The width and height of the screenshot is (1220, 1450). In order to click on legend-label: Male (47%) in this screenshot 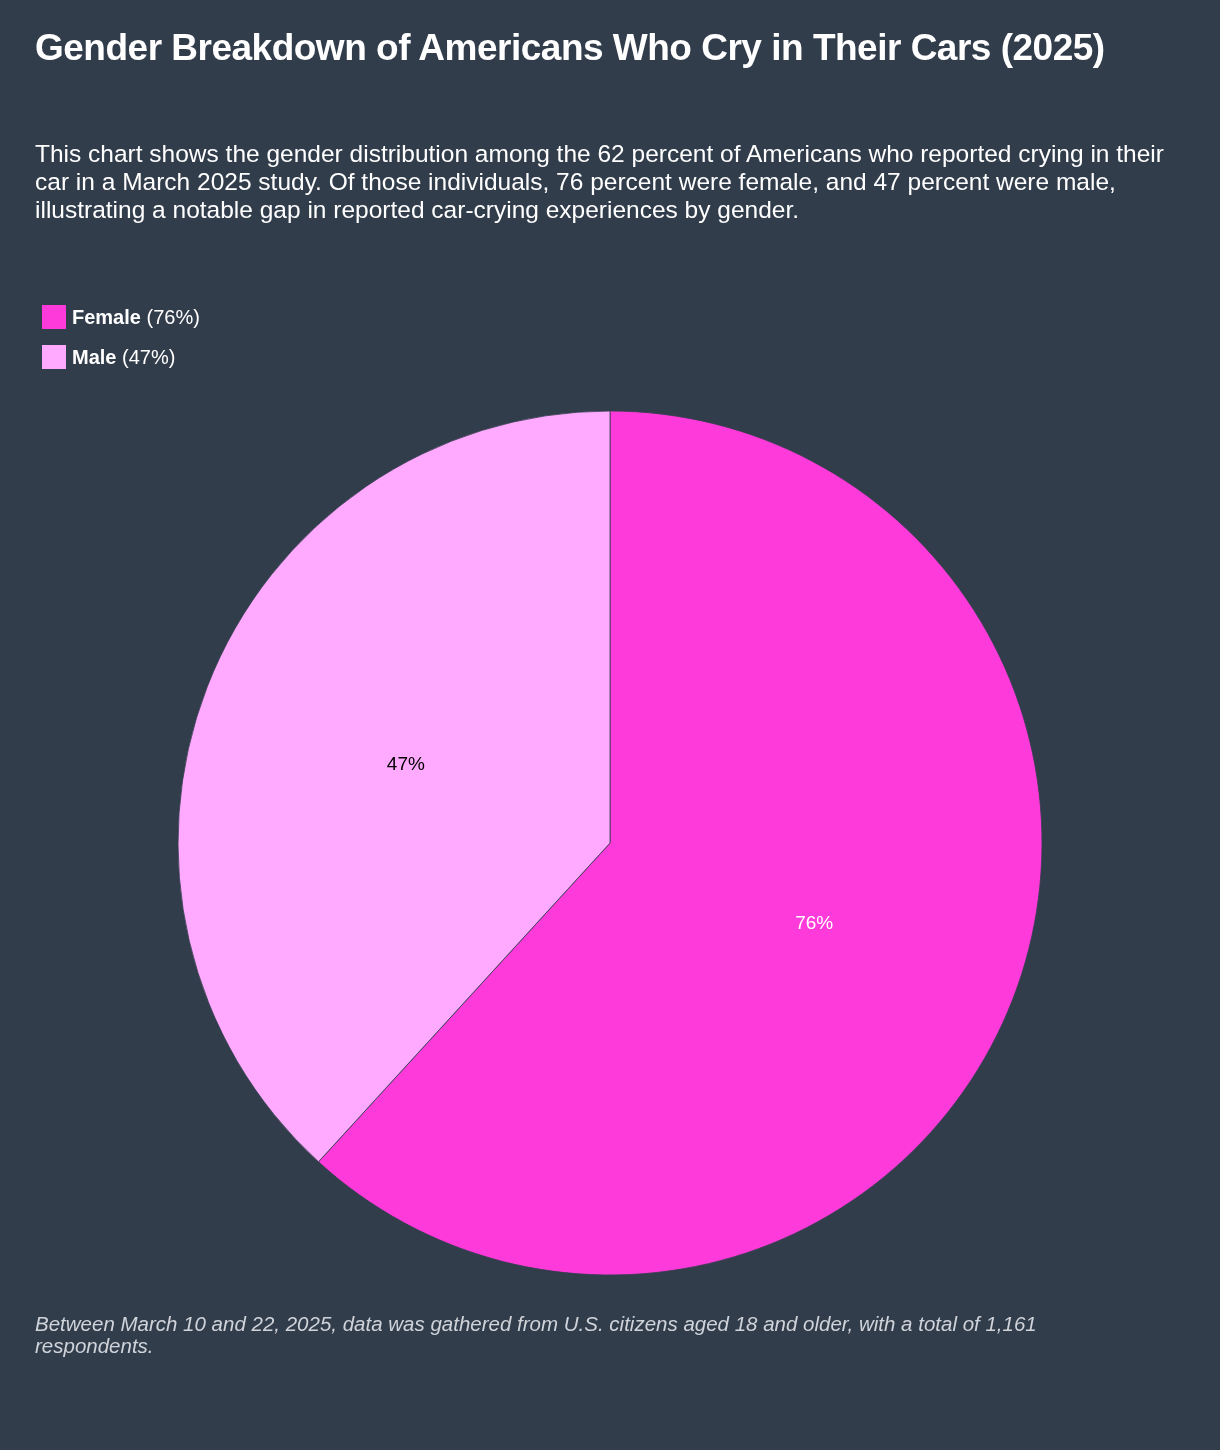, I will do `click(124, 357)`.